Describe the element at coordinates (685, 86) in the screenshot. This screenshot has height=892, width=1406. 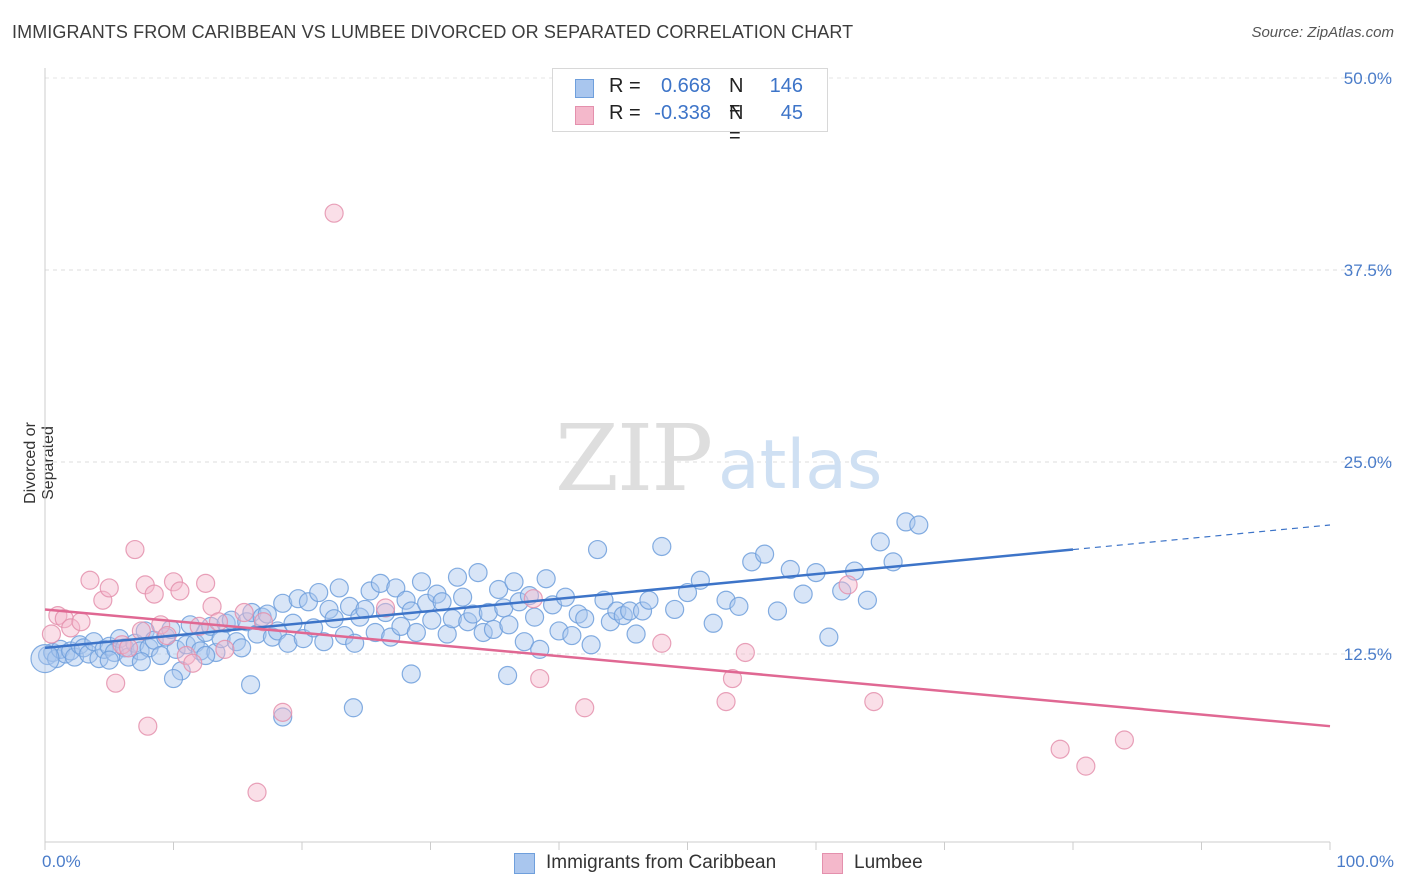
I see `legend-r-value: 0.668` at that location.